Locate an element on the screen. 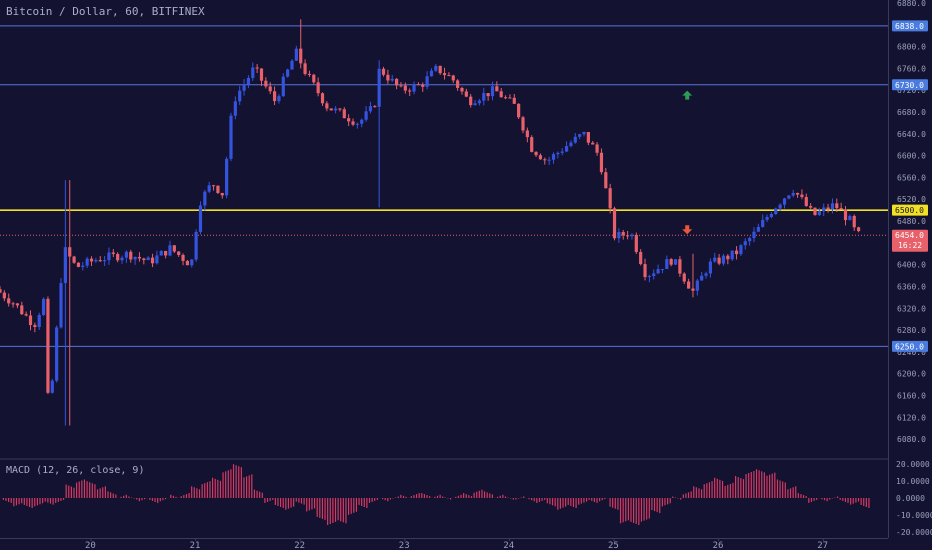  price-tick-label: 6240.0 is located at coordinates (911, 352).